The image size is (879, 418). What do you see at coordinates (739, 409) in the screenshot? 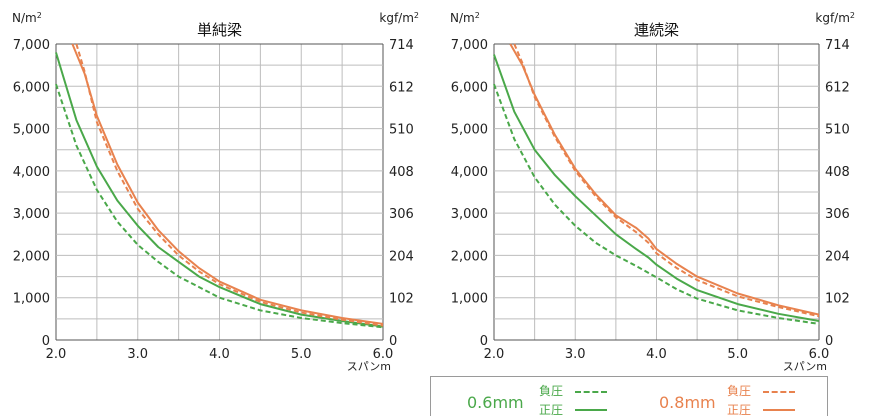
I see `legend-08-positive-label: 正圧` at bounding box center [739, 409].